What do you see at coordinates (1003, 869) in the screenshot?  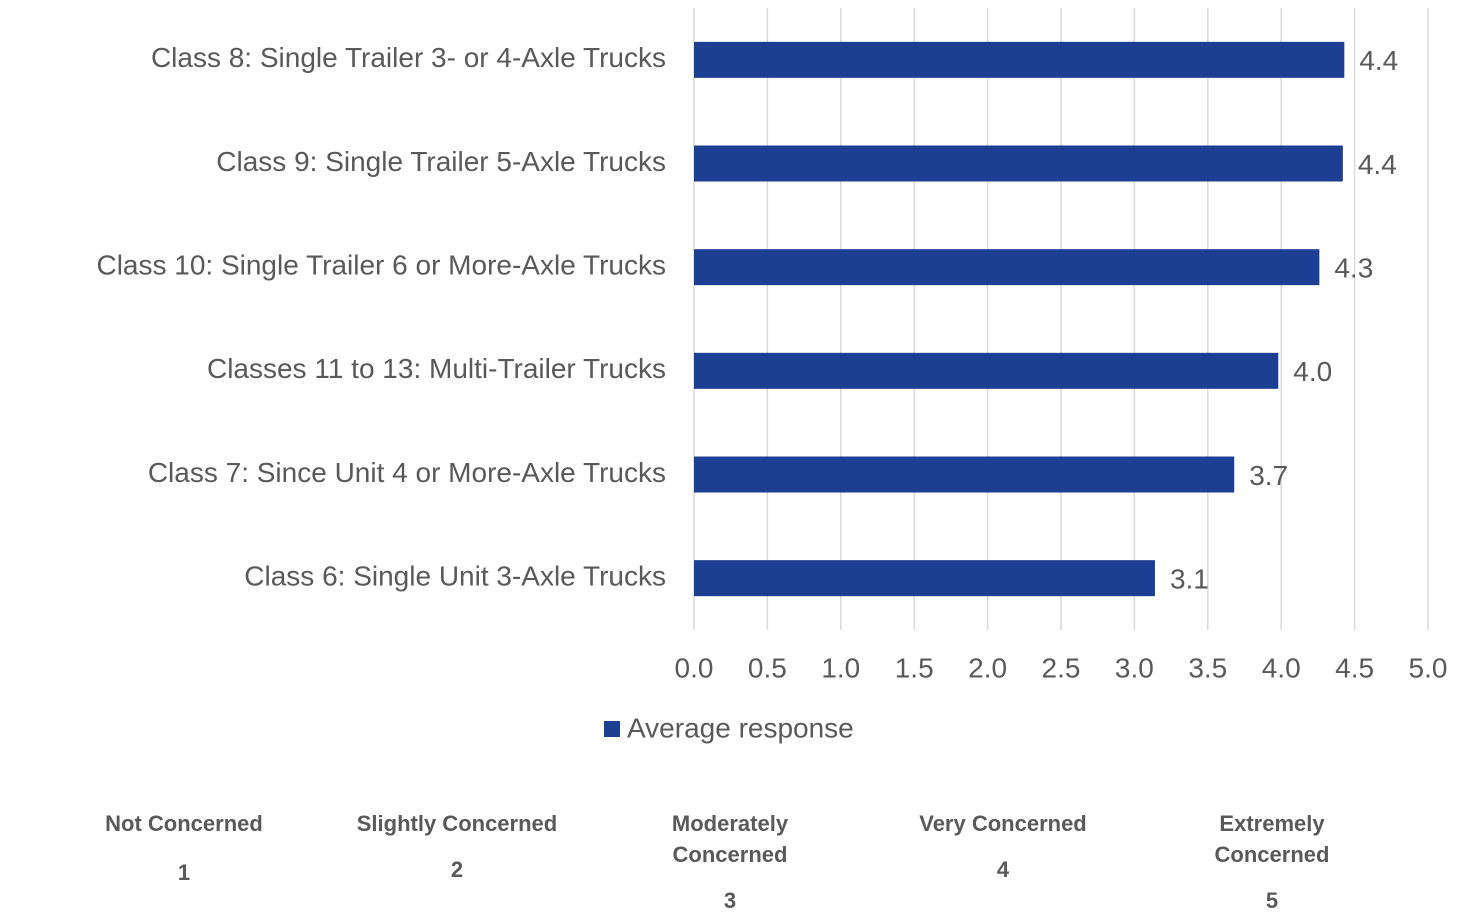 I see `scale-number: 4` at bounding box center [1003, 869].